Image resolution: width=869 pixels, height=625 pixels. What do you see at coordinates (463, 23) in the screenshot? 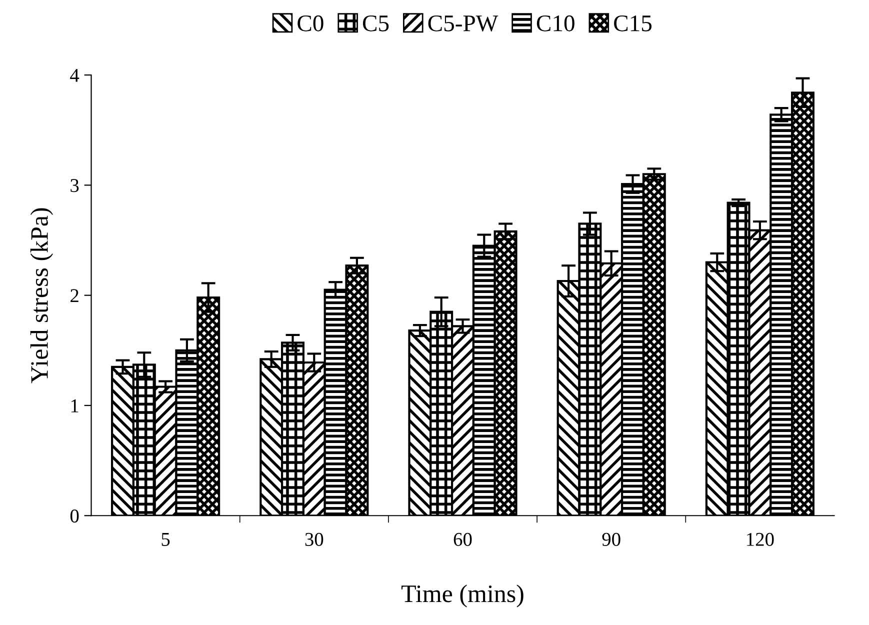
I see `legend-label: C5-PW` at bounding box center [463, 23].